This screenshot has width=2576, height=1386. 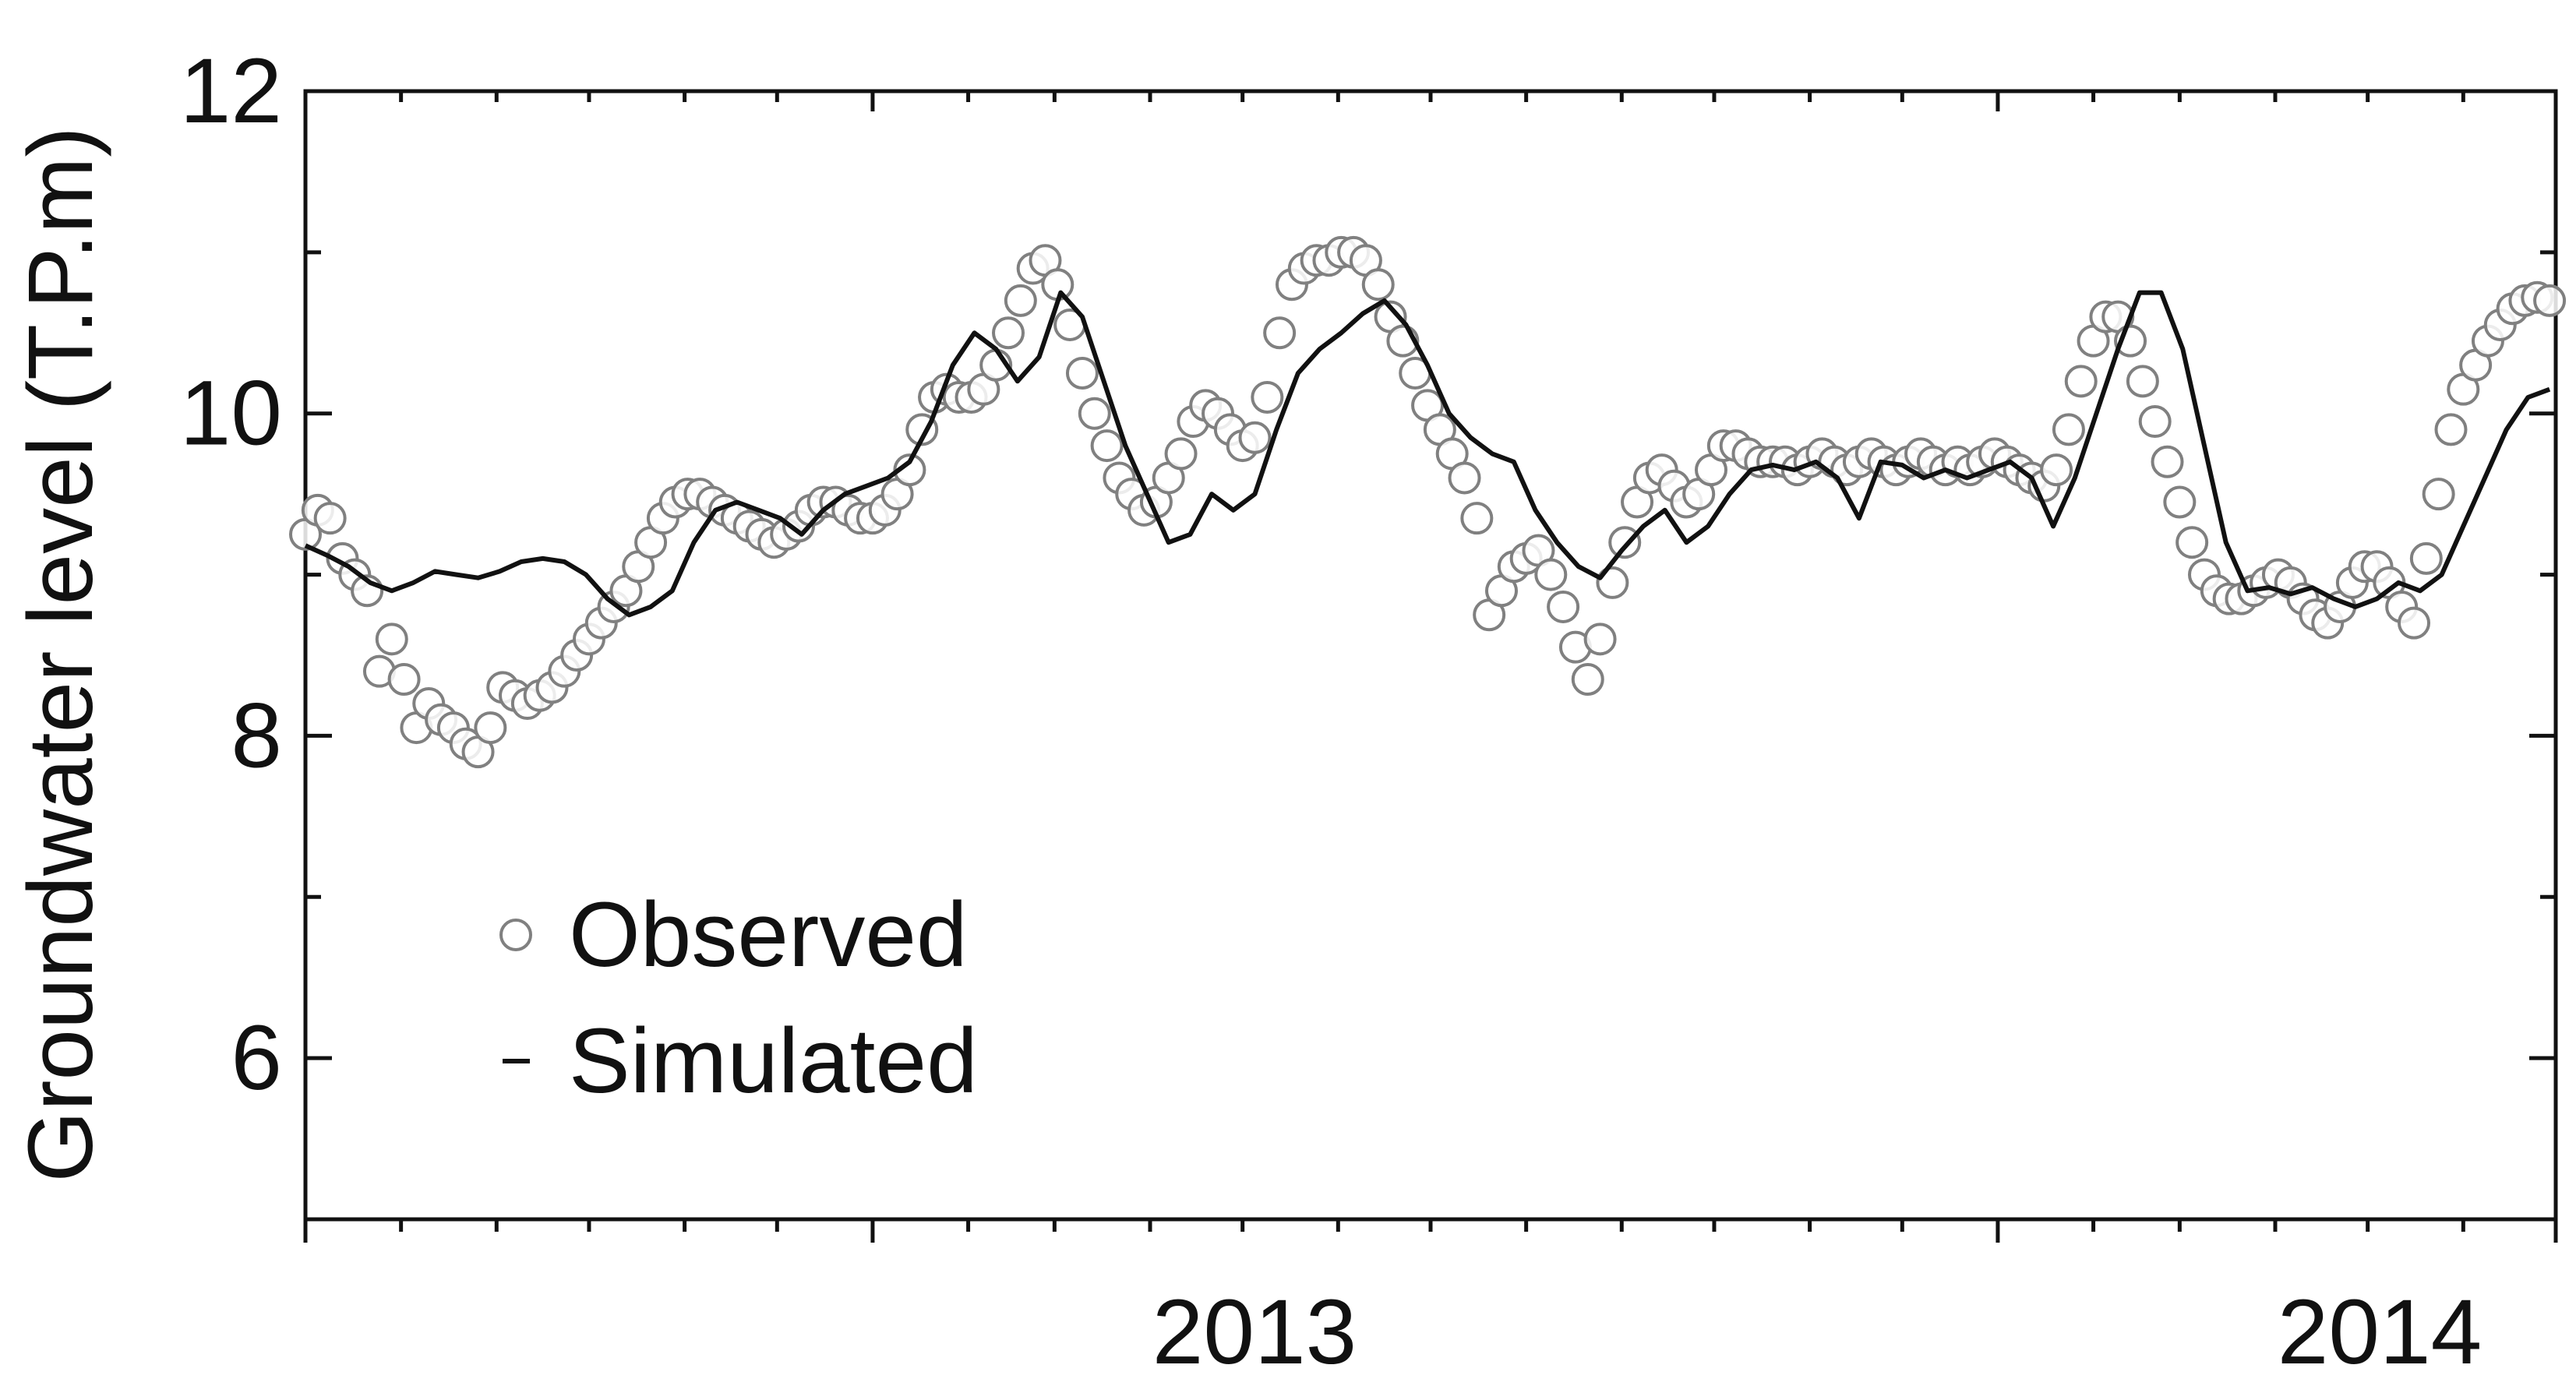 I want to click on y-tick-label: 8, so click(x=256, y=735).